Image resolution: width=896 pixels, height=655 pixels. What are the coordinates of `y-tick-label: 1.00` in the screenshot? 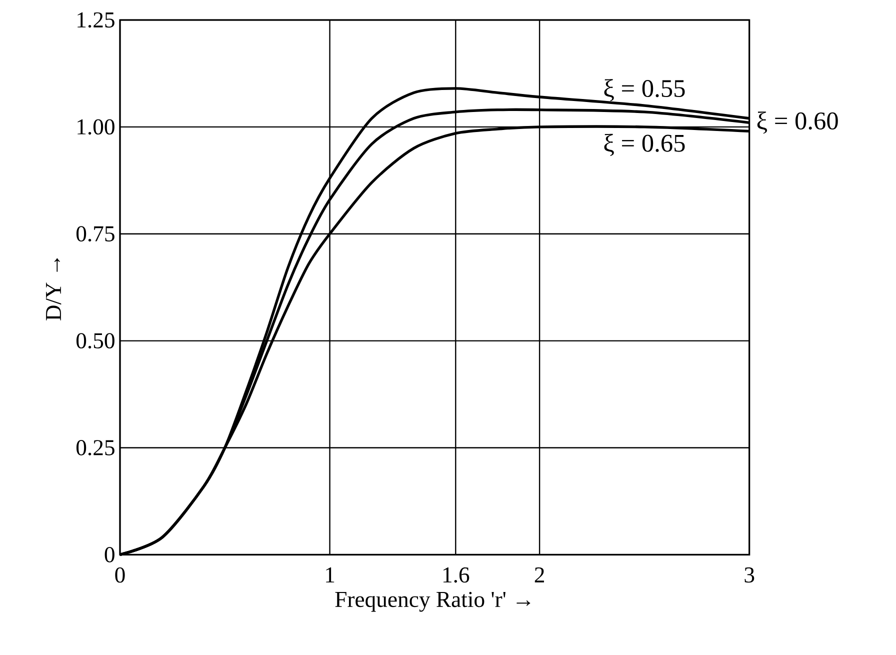 It's located at (96, 127).